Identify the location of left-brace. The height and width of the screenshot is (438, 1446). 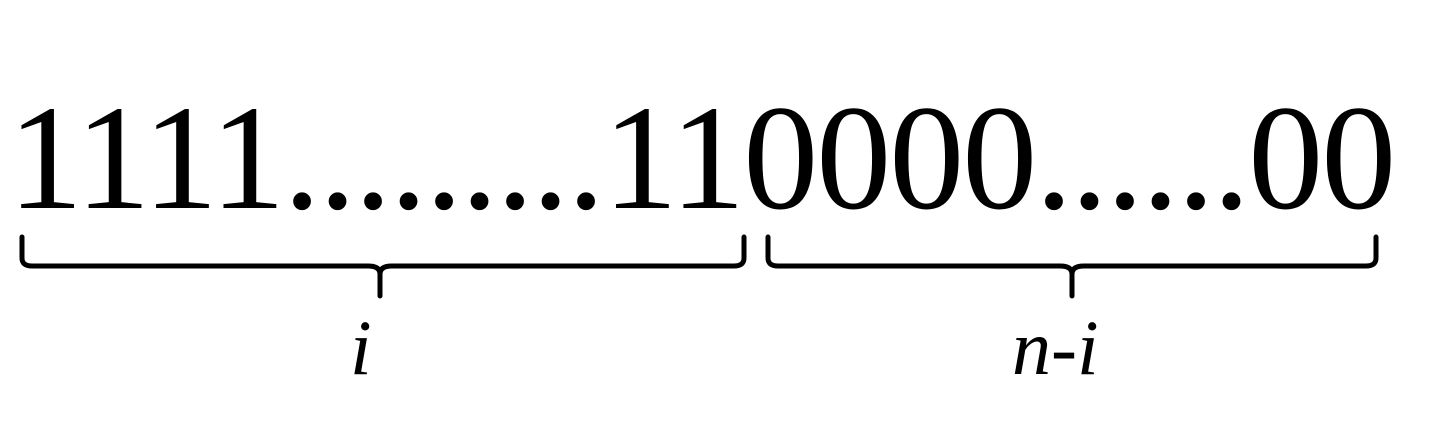
(383, 266).